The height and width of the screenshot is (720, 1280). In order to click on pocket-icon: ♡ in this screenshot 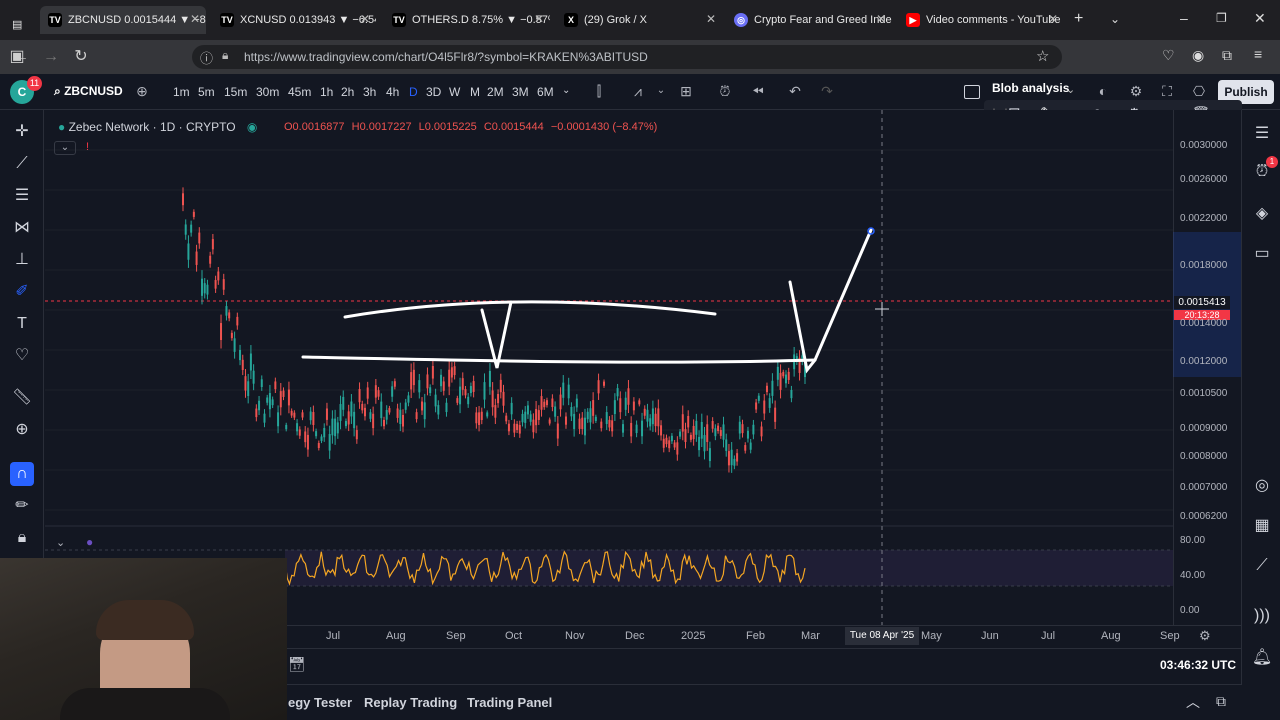, I will do `click(1168, 55)`.